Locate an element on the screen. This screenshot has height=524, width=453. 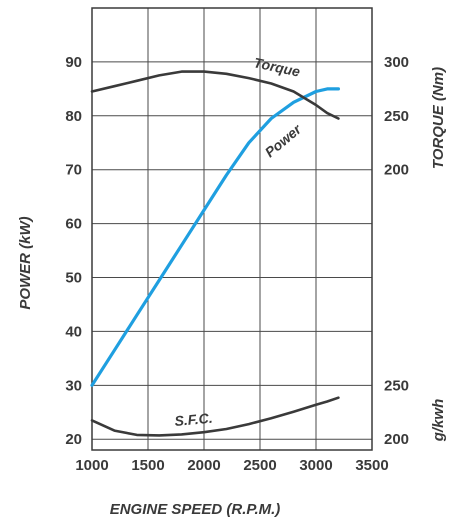
left-y-tick-label: 70 is located at coordinates (73, 170).